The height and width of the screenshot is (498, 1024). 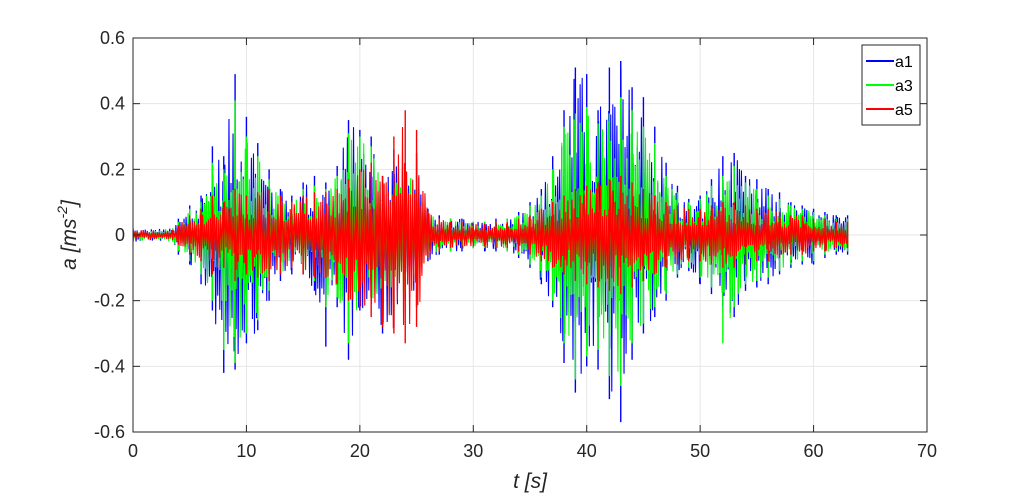 I want to click on x-tick-label: 60, so click(x=814, y=451).